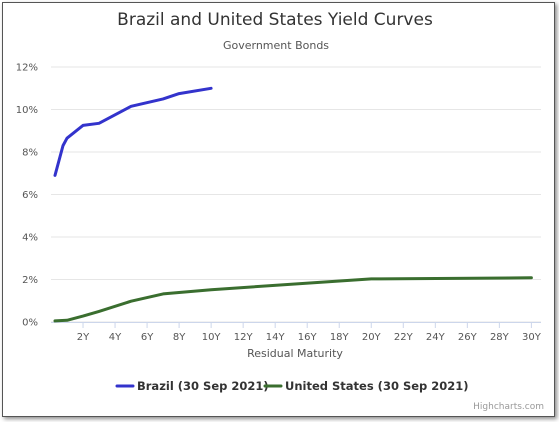 Image resolution: width=559 pixels, height=422 pixels. Describe the element at coordinates (308, 337) in the screenshot. I see `x-tick-label: 16Y` at that location.